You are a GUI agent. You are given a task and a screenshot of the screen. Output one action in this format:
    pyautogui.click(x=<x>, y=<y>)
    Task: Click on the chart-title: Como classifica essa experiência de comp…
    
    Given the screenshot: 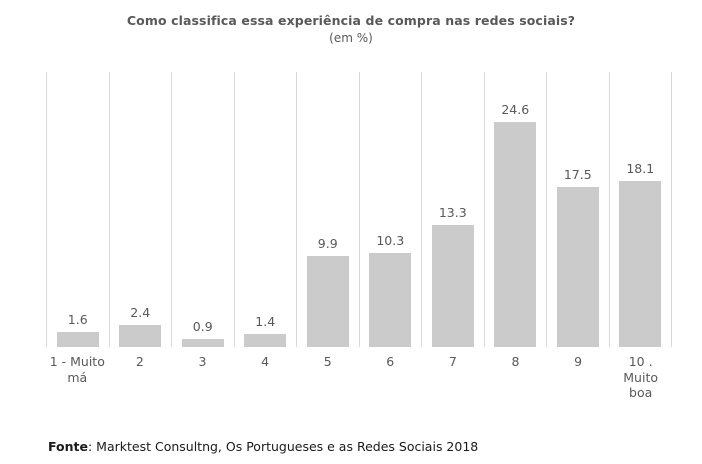 What is the action you would take?
    pyautogui.click(x=351, y=20)
    